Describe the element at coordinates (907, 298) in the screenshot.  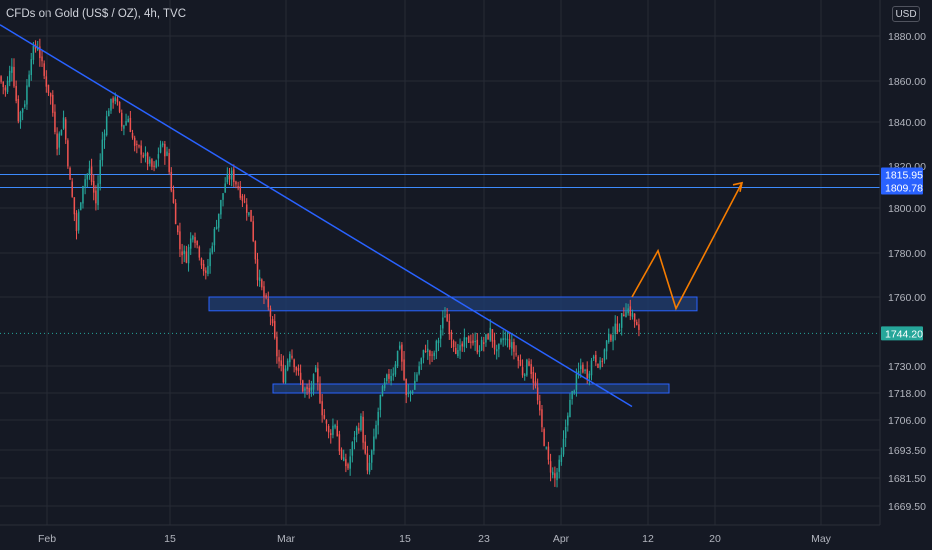
I see `y-tick-label: 1760.00` at that location.